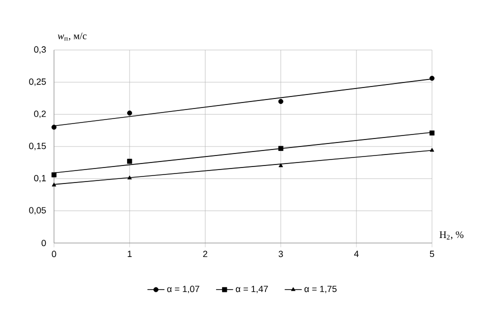 This screenshot has width=489, height=324. I want to click on legend-label: α = 1,47, so click(252, 290).